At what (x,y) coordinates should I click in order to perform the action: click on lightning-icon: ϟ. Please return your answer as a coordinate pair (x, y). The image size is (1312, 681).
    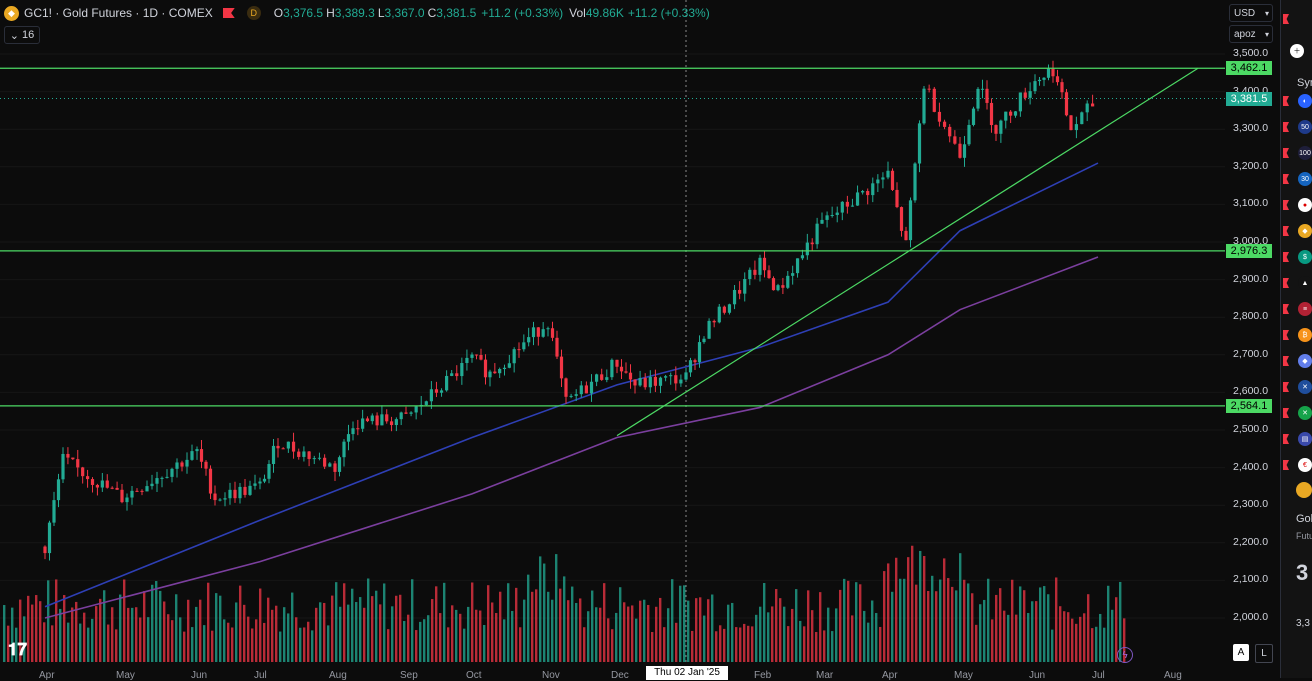
    Looking at the image, I should click on (1125, 655).